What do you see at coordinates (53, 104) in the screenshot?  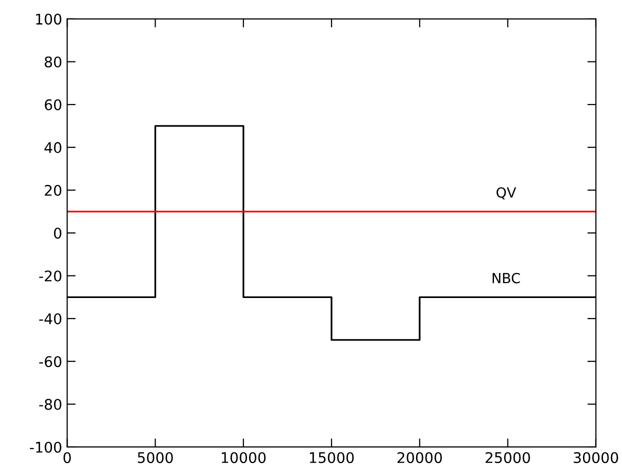 I see `y-tick-label: 60` at bounding box center [53, 104].